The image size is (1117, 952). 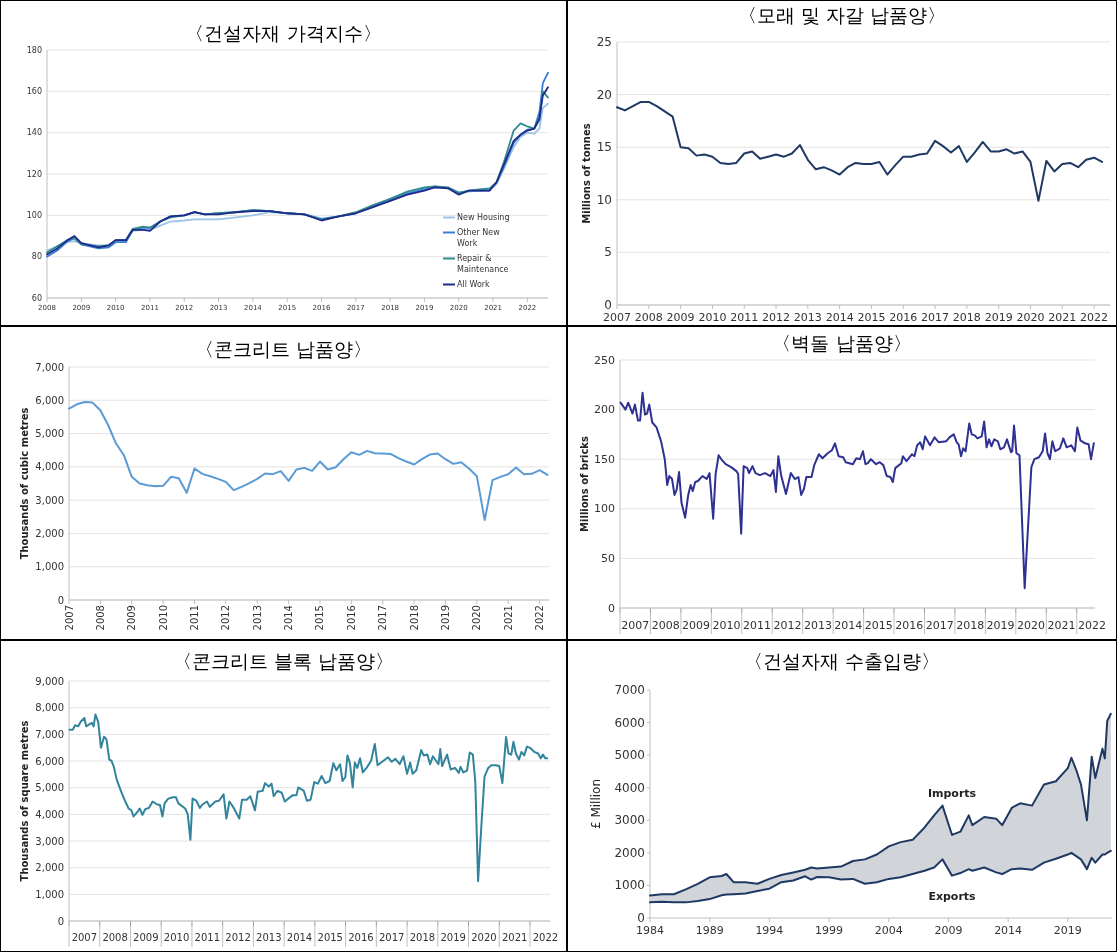 I want to click on y-tick-label: 200, so click(x=604, y=410).